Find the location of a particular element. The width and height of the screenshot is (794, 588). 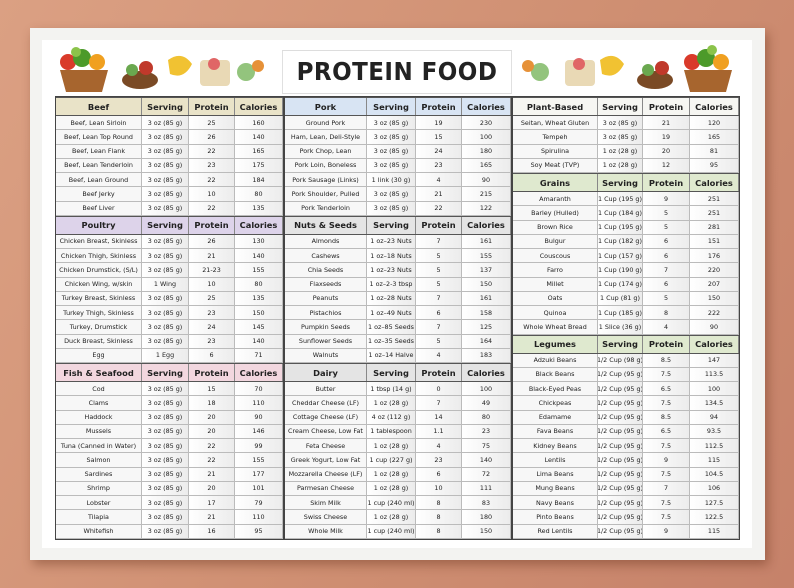

food-name: Edamame is located at coordinates (555, 417).